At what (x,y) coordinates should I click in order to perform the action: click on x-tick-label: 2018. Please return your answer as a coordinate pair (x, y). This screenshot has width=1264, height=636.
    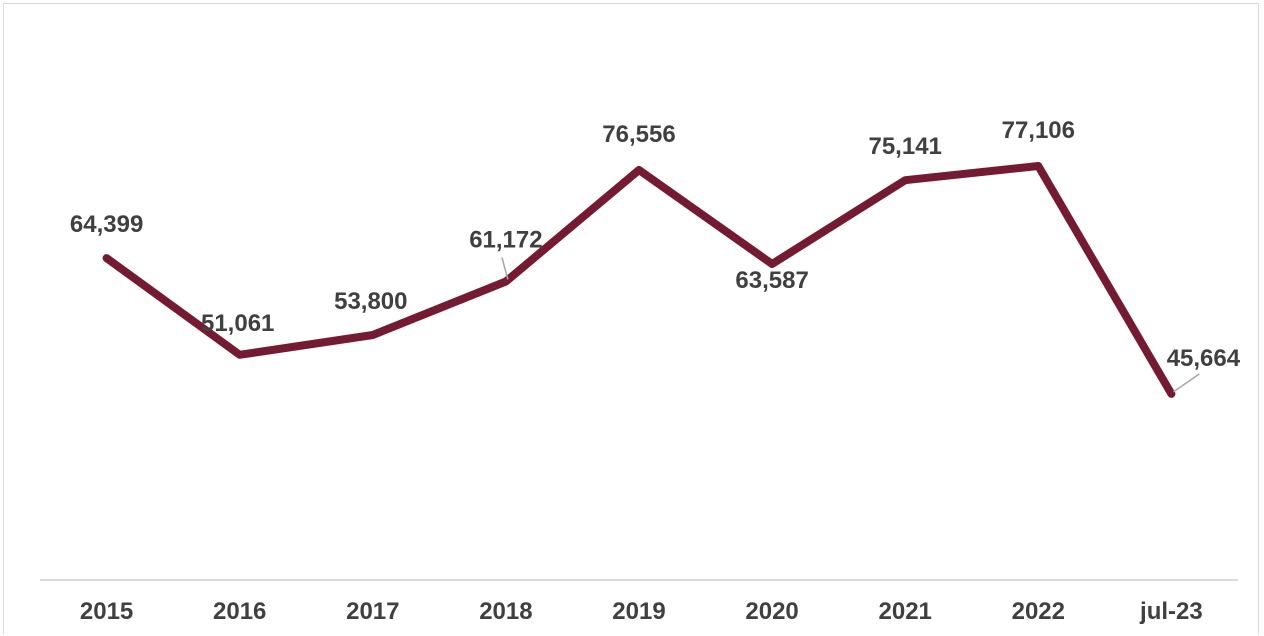
    Looking at the image, I should click on (505, 611).